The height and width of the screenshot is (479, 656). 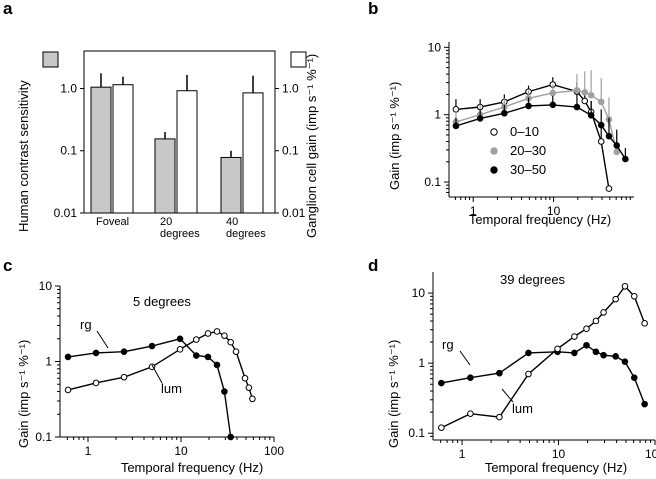 I want to click on panel-c-label-rg: rg, so click(x=86, y=324).